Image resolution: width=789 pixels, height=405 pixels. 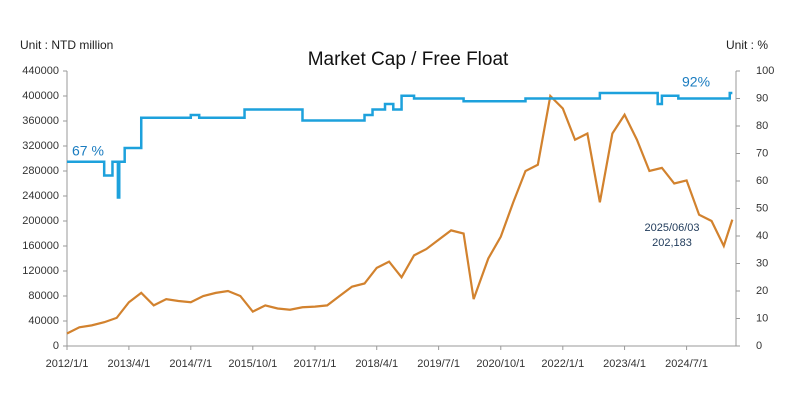 What do you see at coordinates (408, 59) in the screenshot?
I see `chart-title: Market Cap / Free Float` at bounding box center [408, 59].